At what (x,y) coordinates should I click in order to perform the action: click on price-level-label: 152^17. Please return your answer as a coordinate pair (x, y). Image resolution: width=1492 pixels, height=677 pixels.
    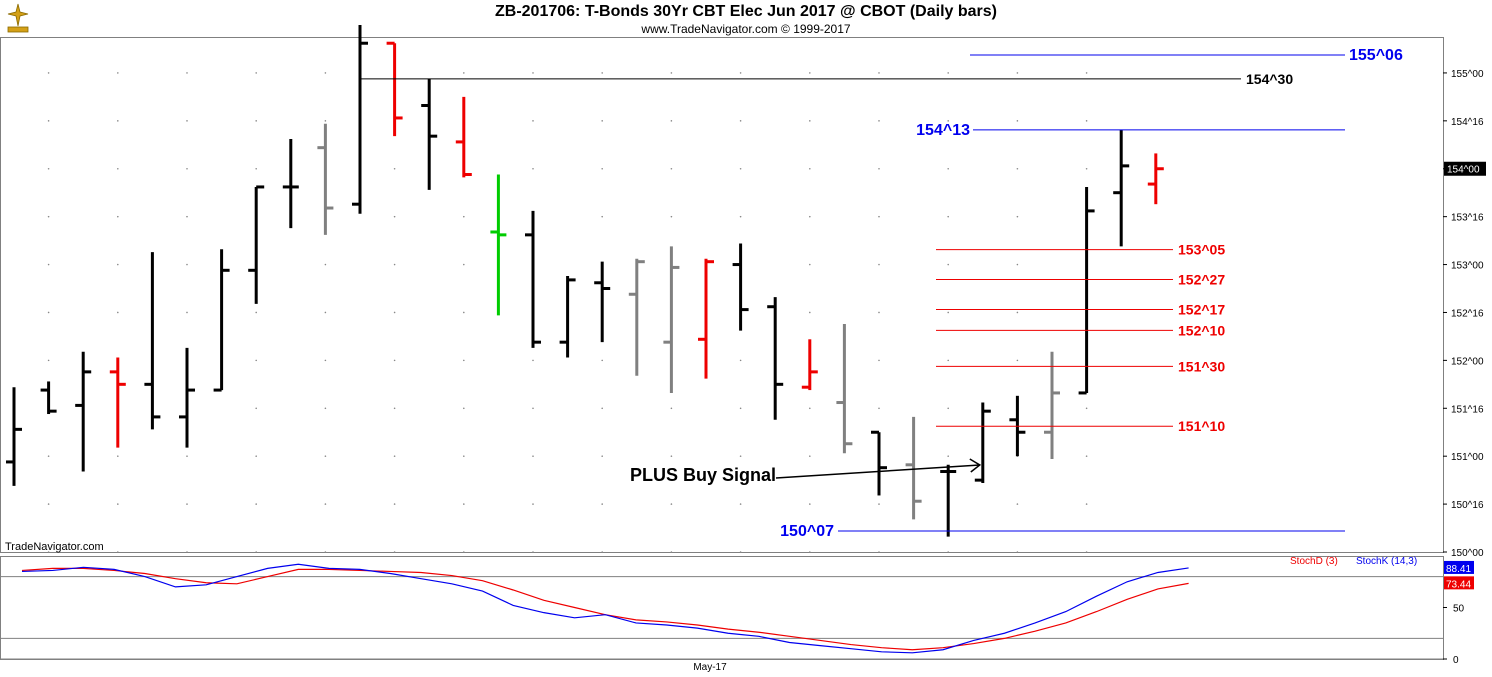
    Looking at the image, I should click on (1201, 309).